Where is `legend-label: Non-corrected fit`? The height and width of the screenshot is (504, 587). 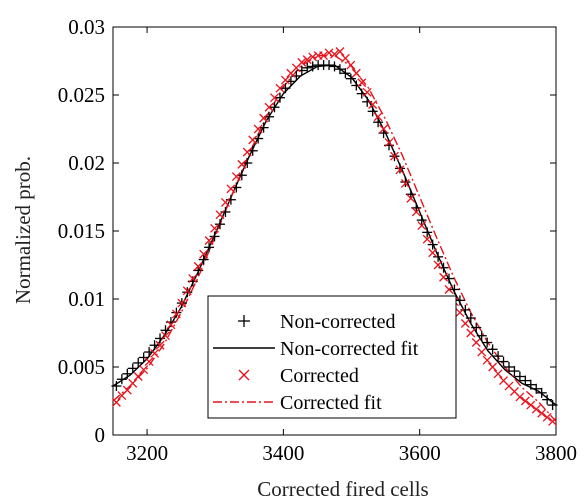 legend-label: Non-corrected fit is located at coordinates (349, 349).